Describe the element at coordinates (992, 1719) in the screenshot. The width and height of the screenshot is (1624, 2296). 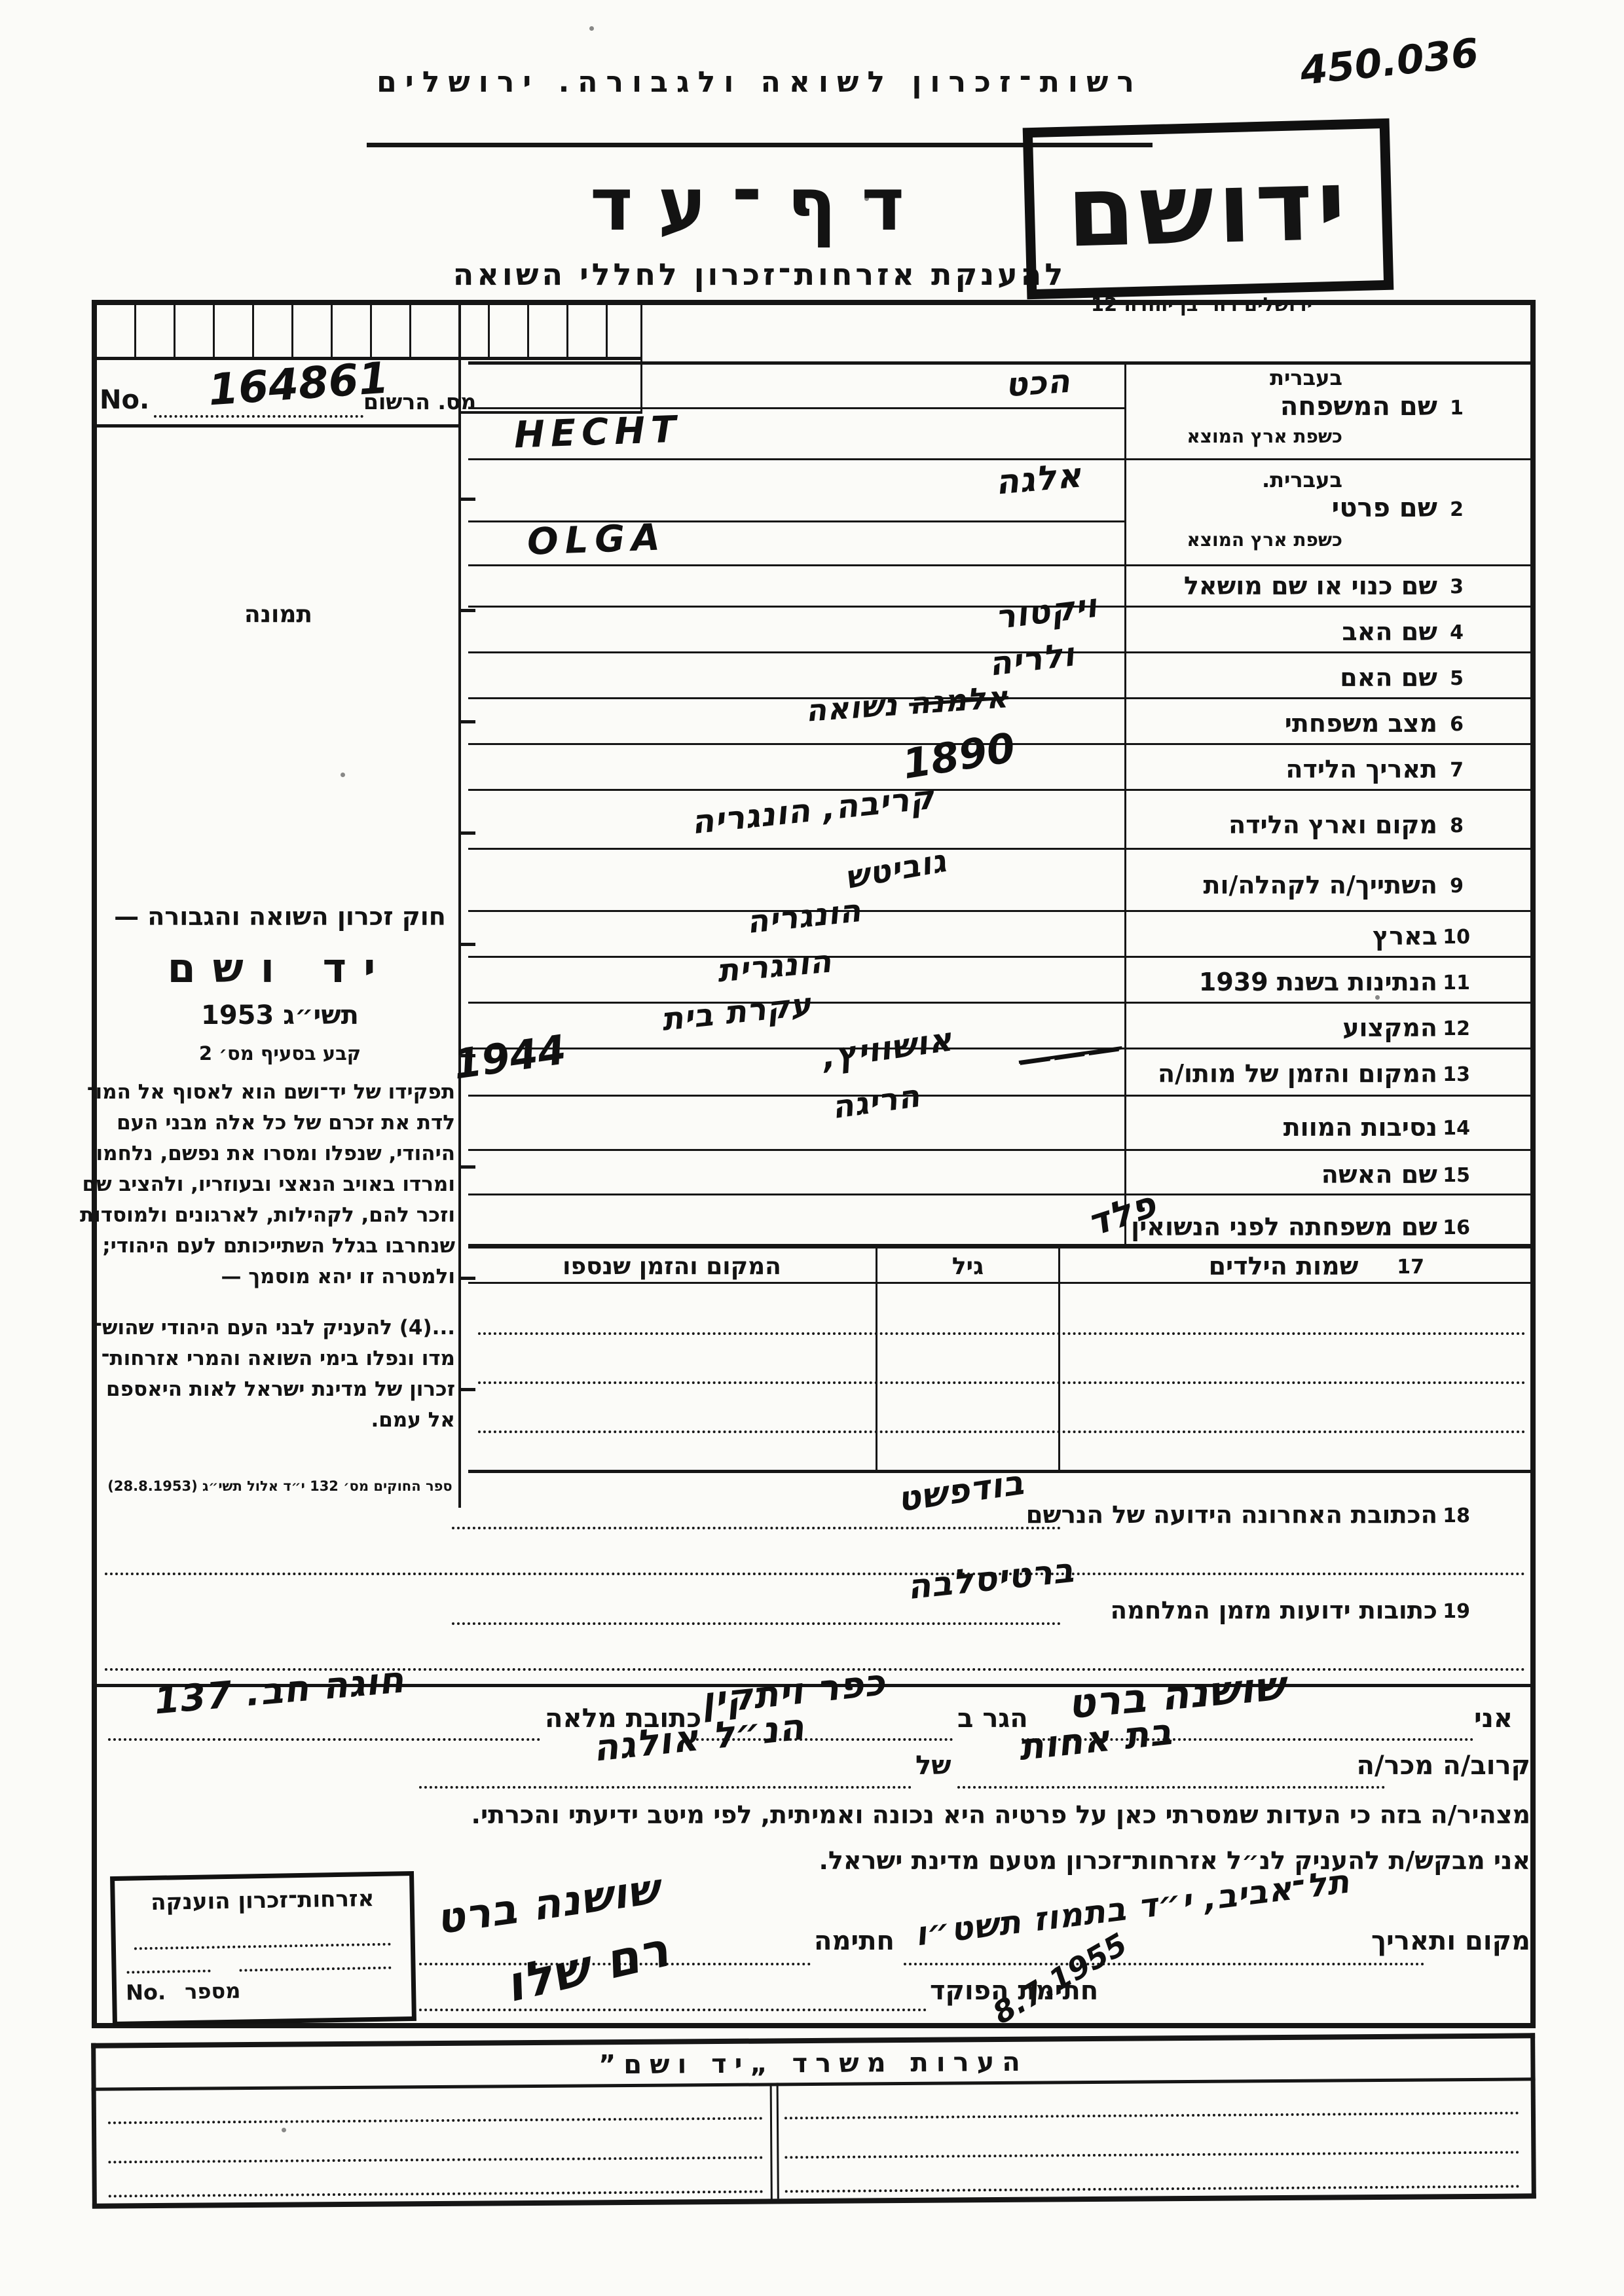
I see `declaration-resides-label: הגר ב` at that location.